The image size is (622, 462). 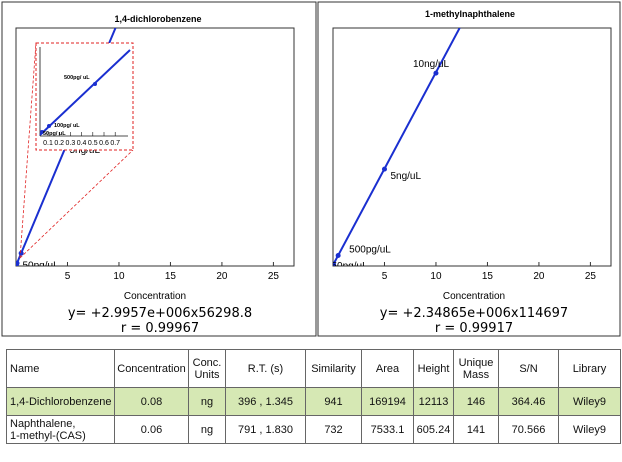 What do you see at coordinates (82, 143) in the screenshot?
I see `inset-x-tick-label-0.4: 0.4` at bounding box center [82, 143].